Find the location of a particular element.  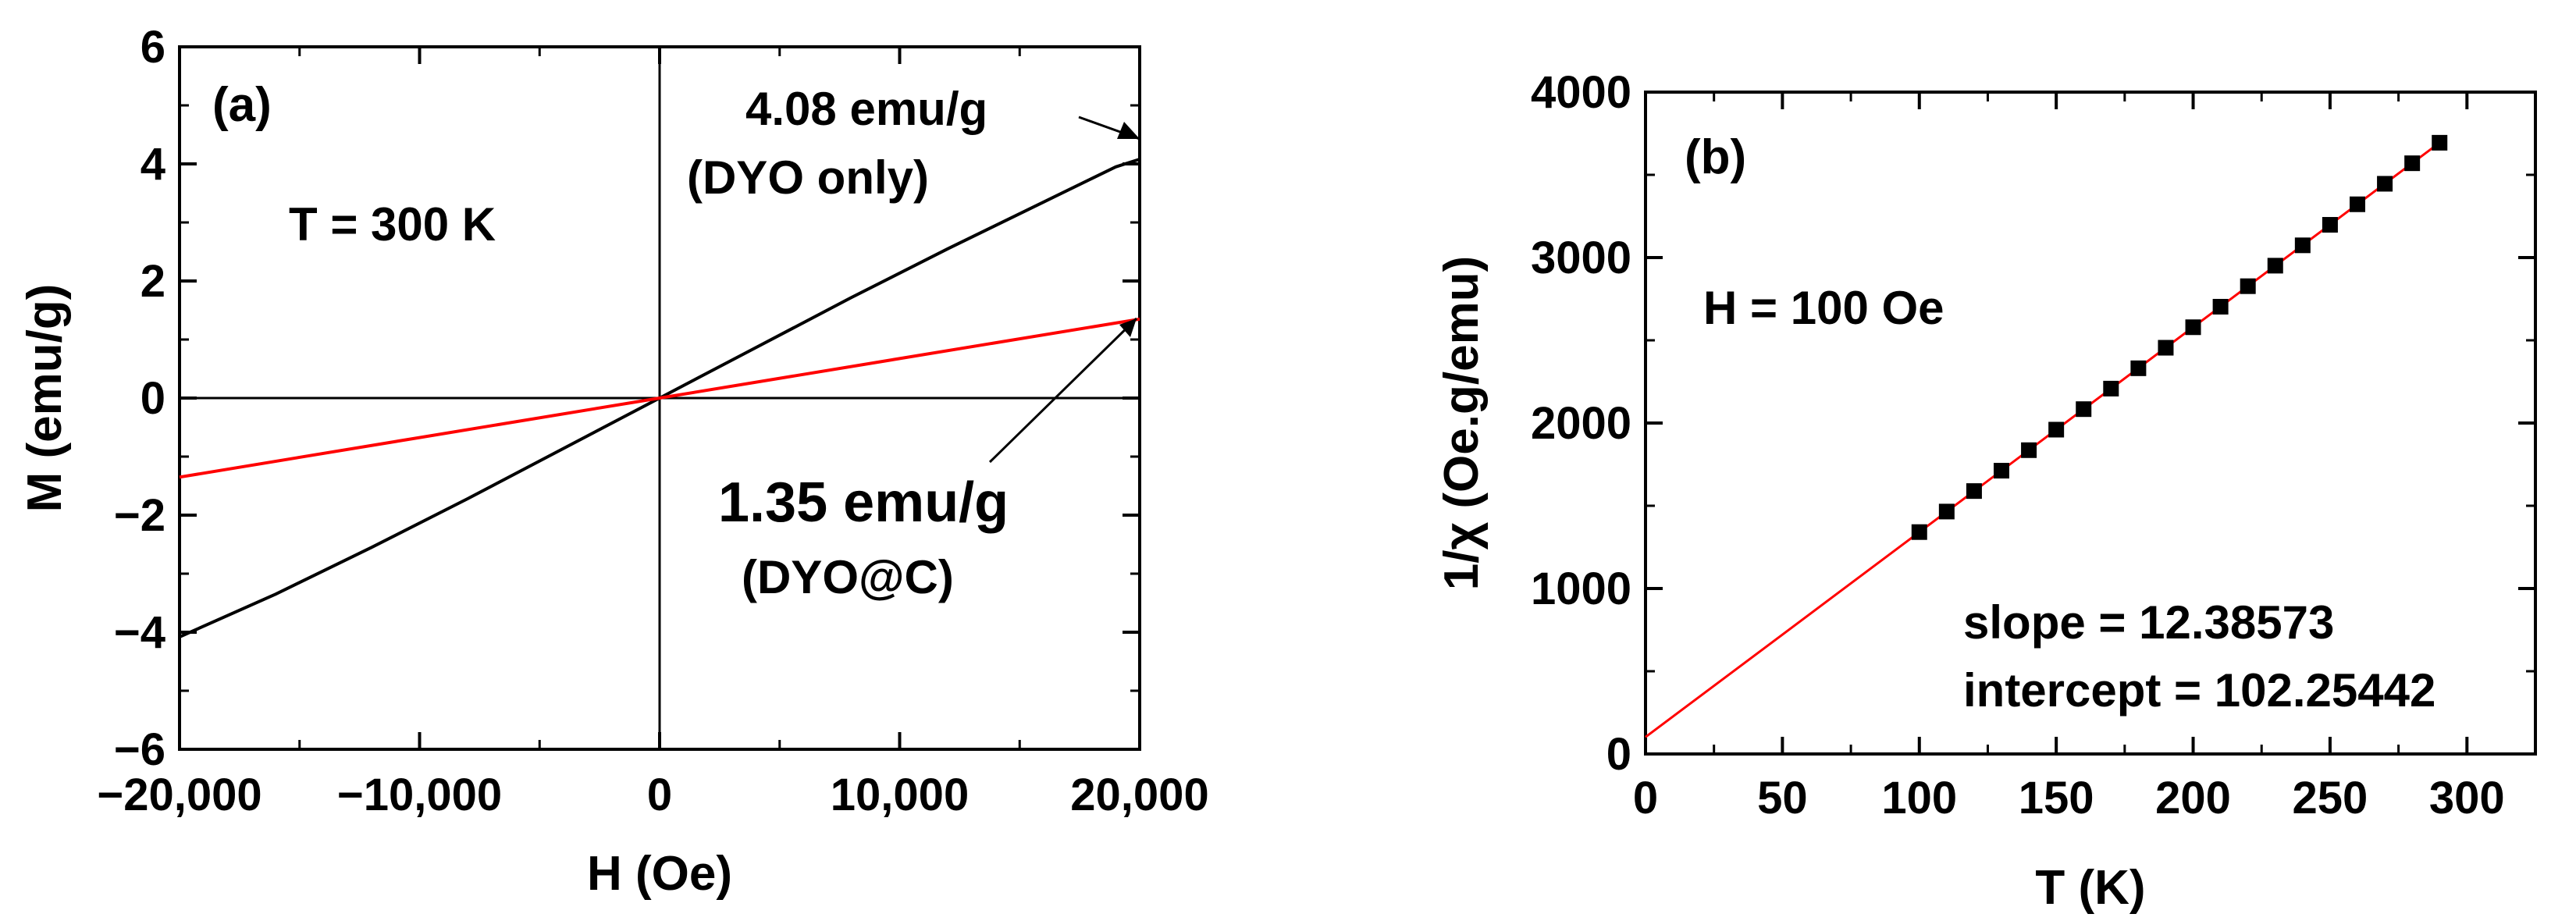

x-tick-label: 150 is located at coordinates (2056, 798).